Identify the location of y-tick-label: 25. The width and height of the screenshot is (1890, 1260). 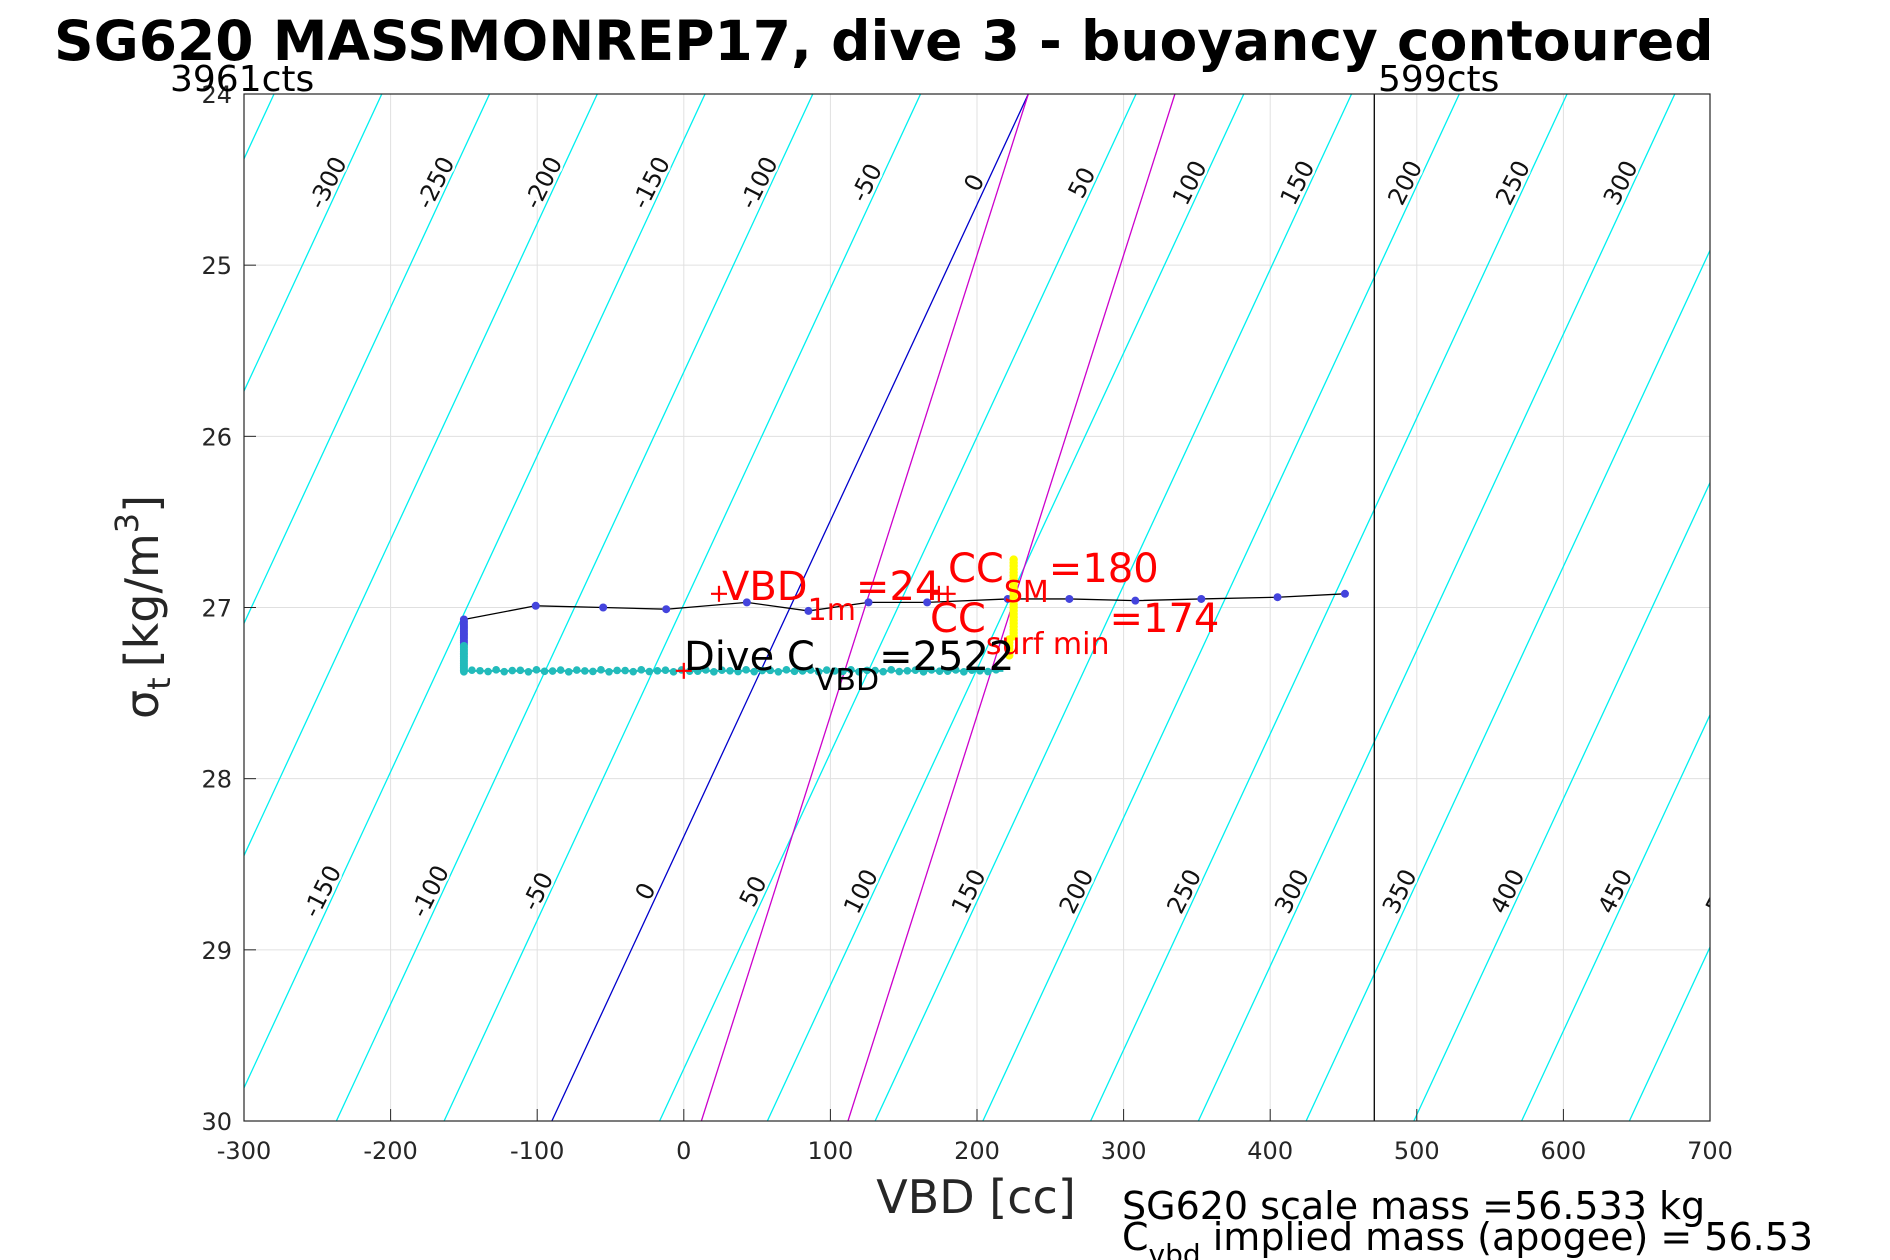
(216, 266).